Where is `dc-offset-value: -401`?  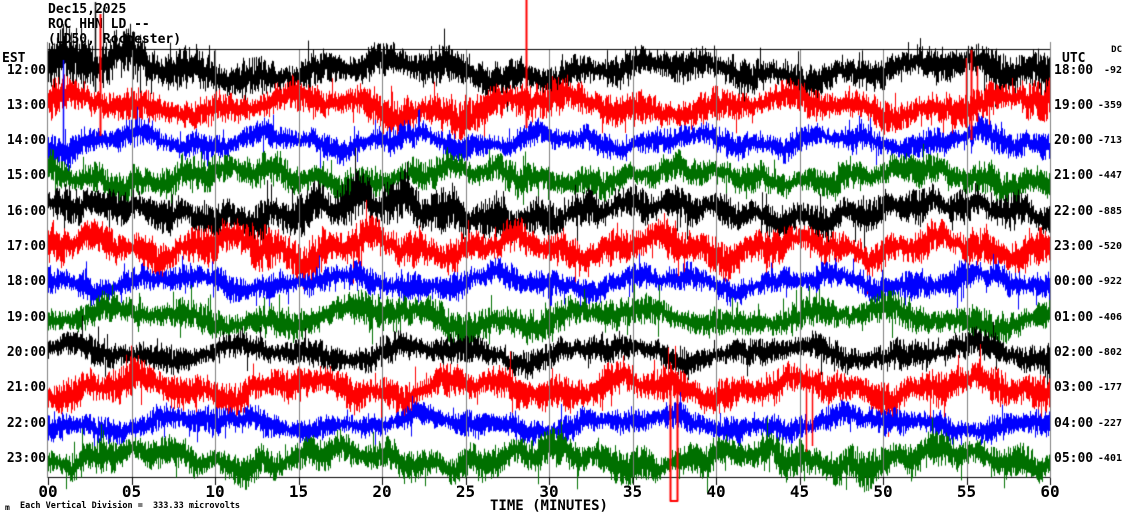
dc-offset-value: -401 is located at coordinates (1109, 458).